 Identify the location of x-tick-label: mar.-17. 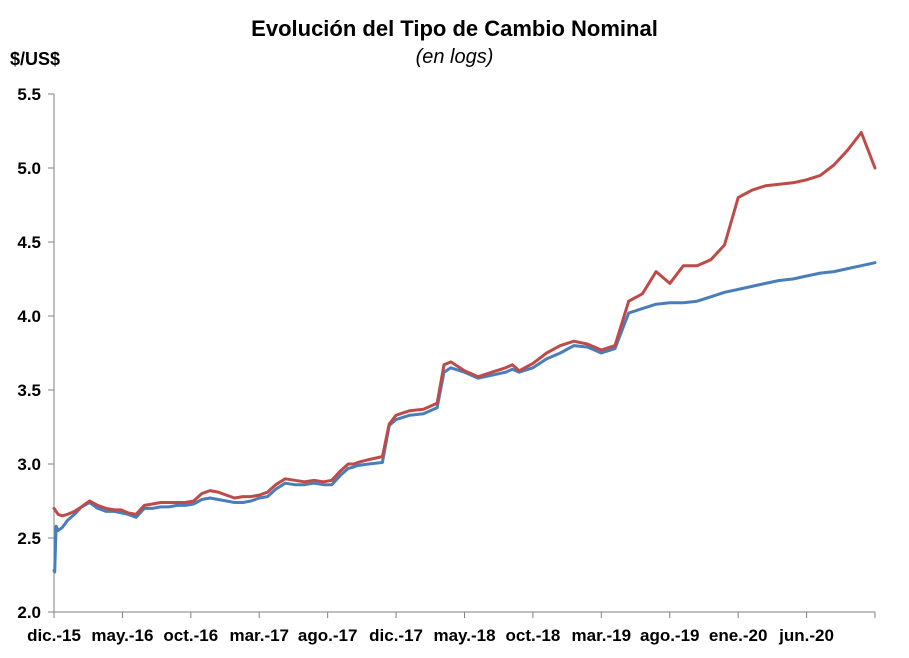
(259, 635).